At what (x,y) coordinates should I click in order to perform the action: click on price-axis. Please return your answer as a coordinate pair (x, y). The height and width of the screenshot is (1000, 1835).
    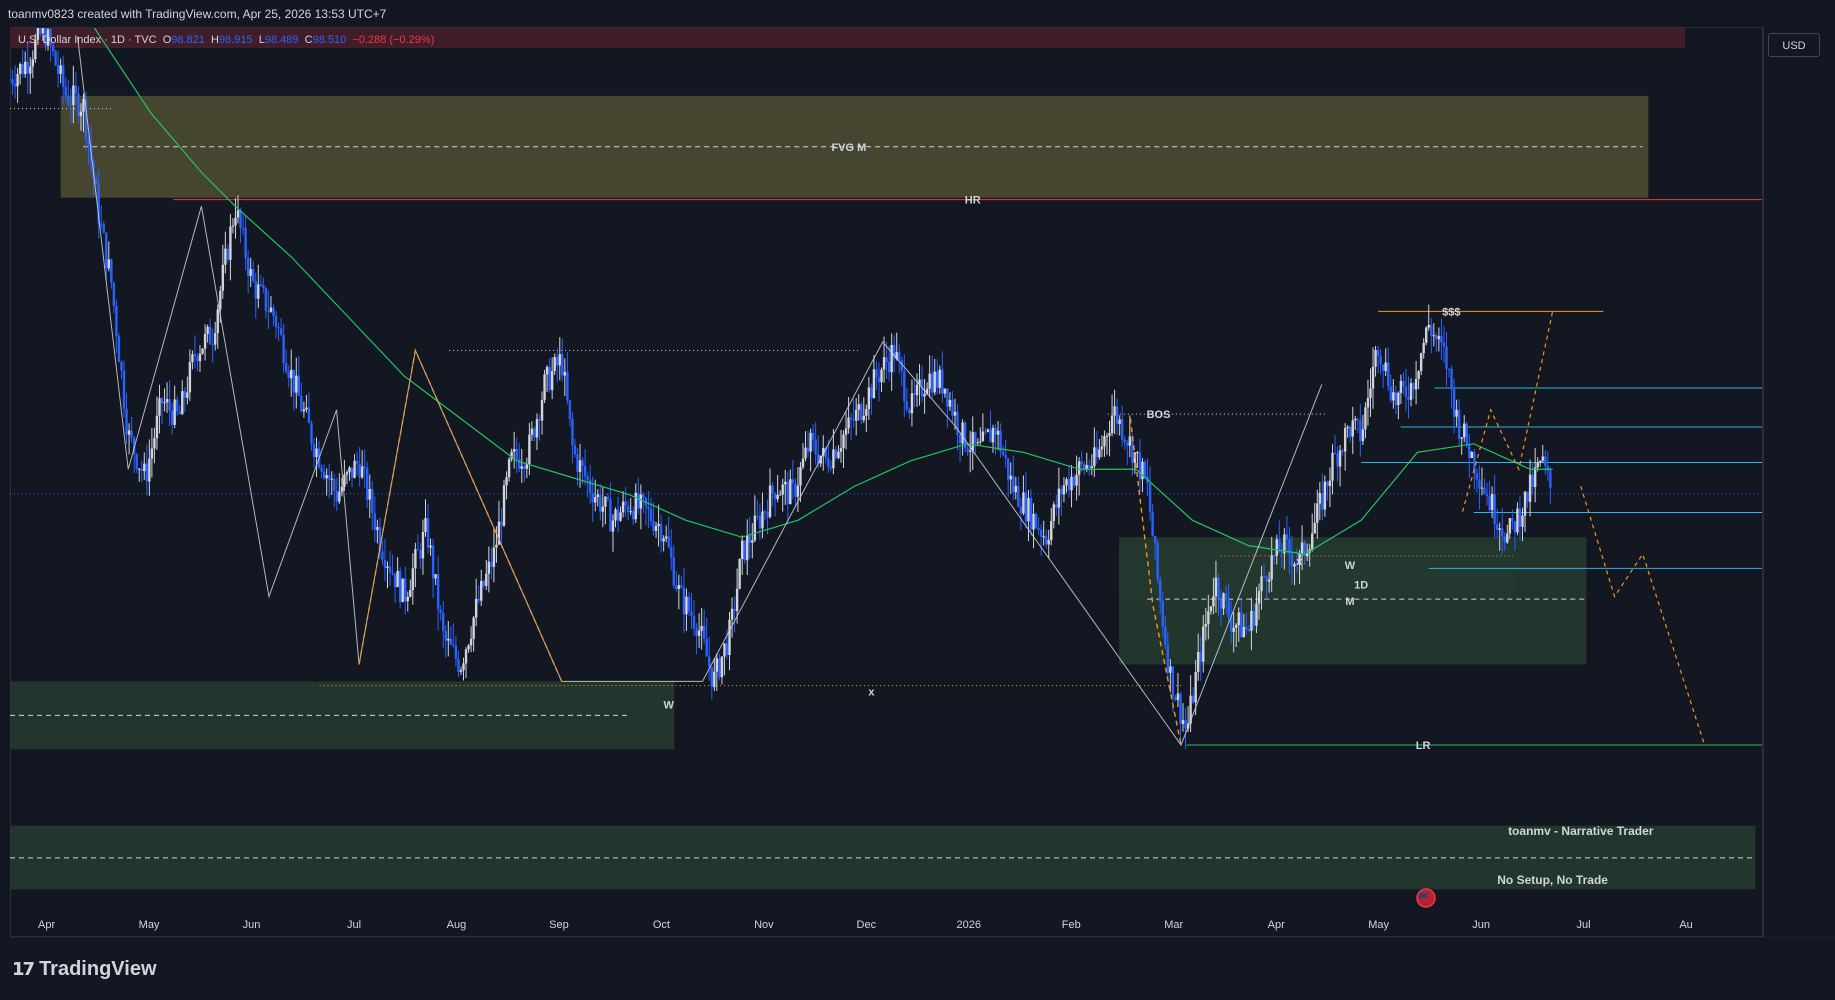
    Looking at the image, I should click on (1799, 482).